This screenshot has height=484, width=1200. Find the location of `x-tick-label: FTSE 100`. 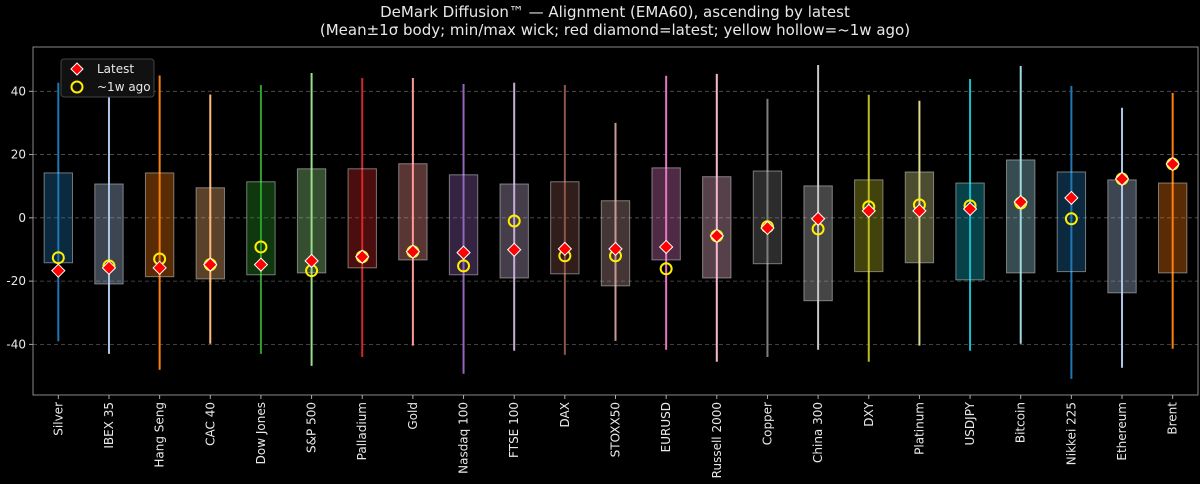

x-tick-label: FTSE 100 is located at coordinates (514, 430).